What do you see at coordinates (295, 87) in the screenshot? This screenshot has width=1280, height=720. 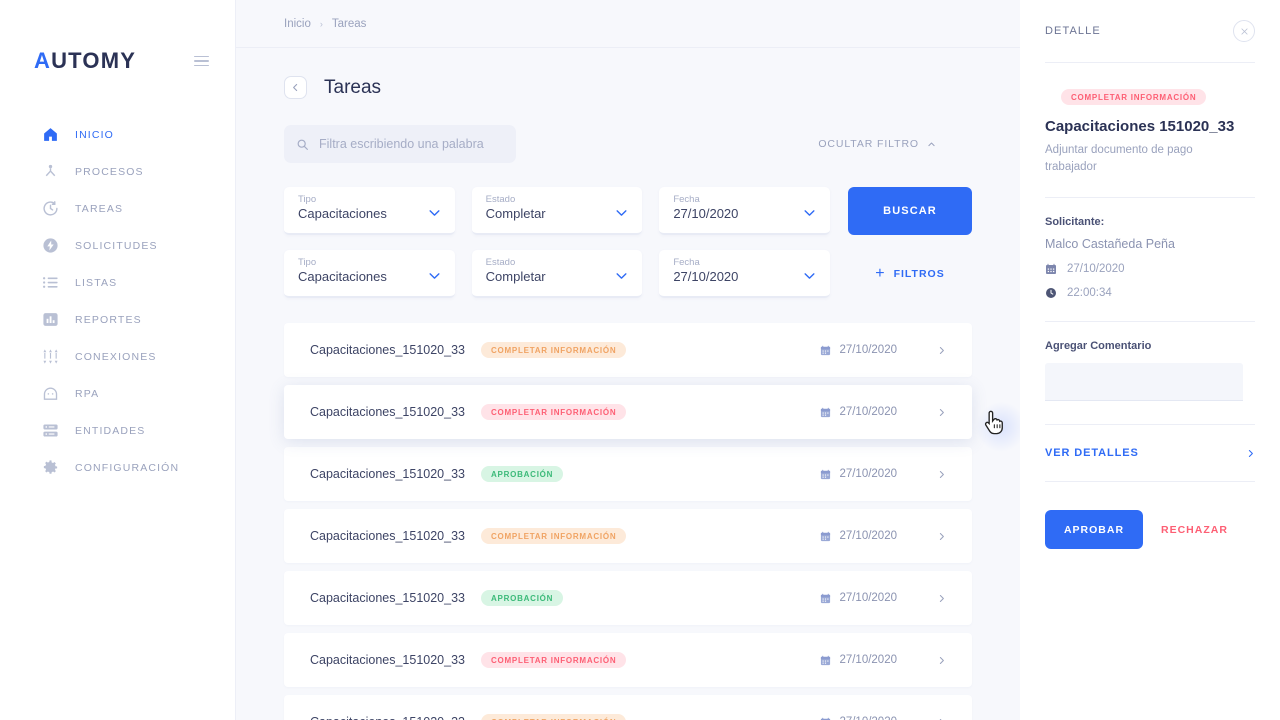 I see `back-button` at bounding box center [295, 87].